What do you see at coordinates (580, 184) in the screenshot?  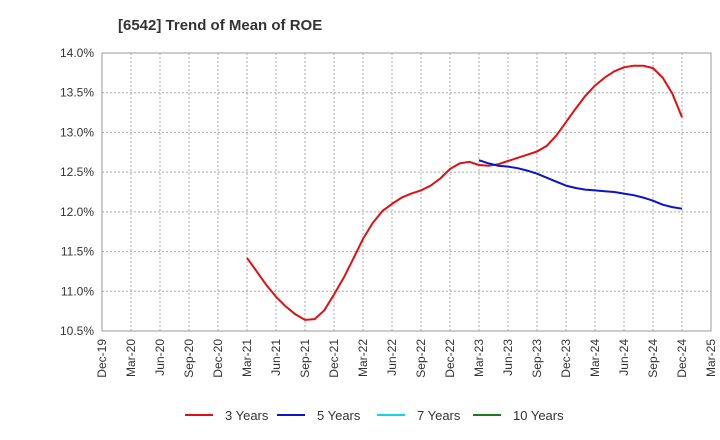 I see `series-line` at bounding box center [580, 184].